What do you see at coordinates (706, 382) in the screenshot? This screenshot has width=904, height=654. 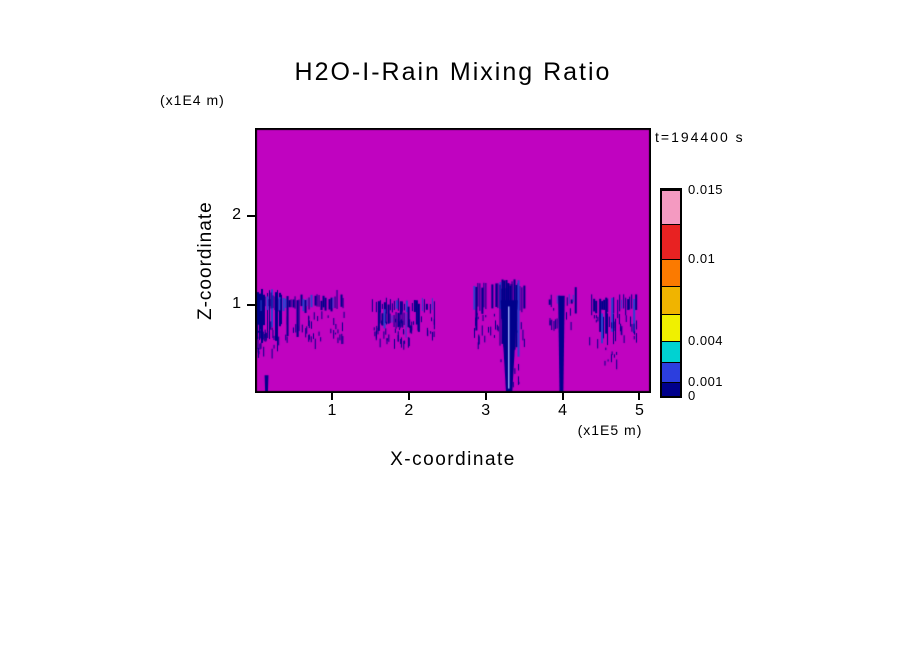 I see `colorbar-tick-label: 0.001` at bounding box center [706, 382].